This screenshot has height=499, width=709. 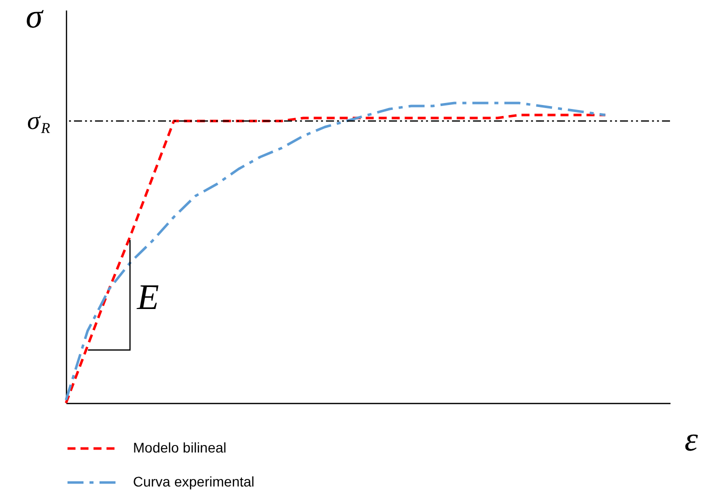 I want to click on y-axis-title: σ, so click(x=35, y=18).